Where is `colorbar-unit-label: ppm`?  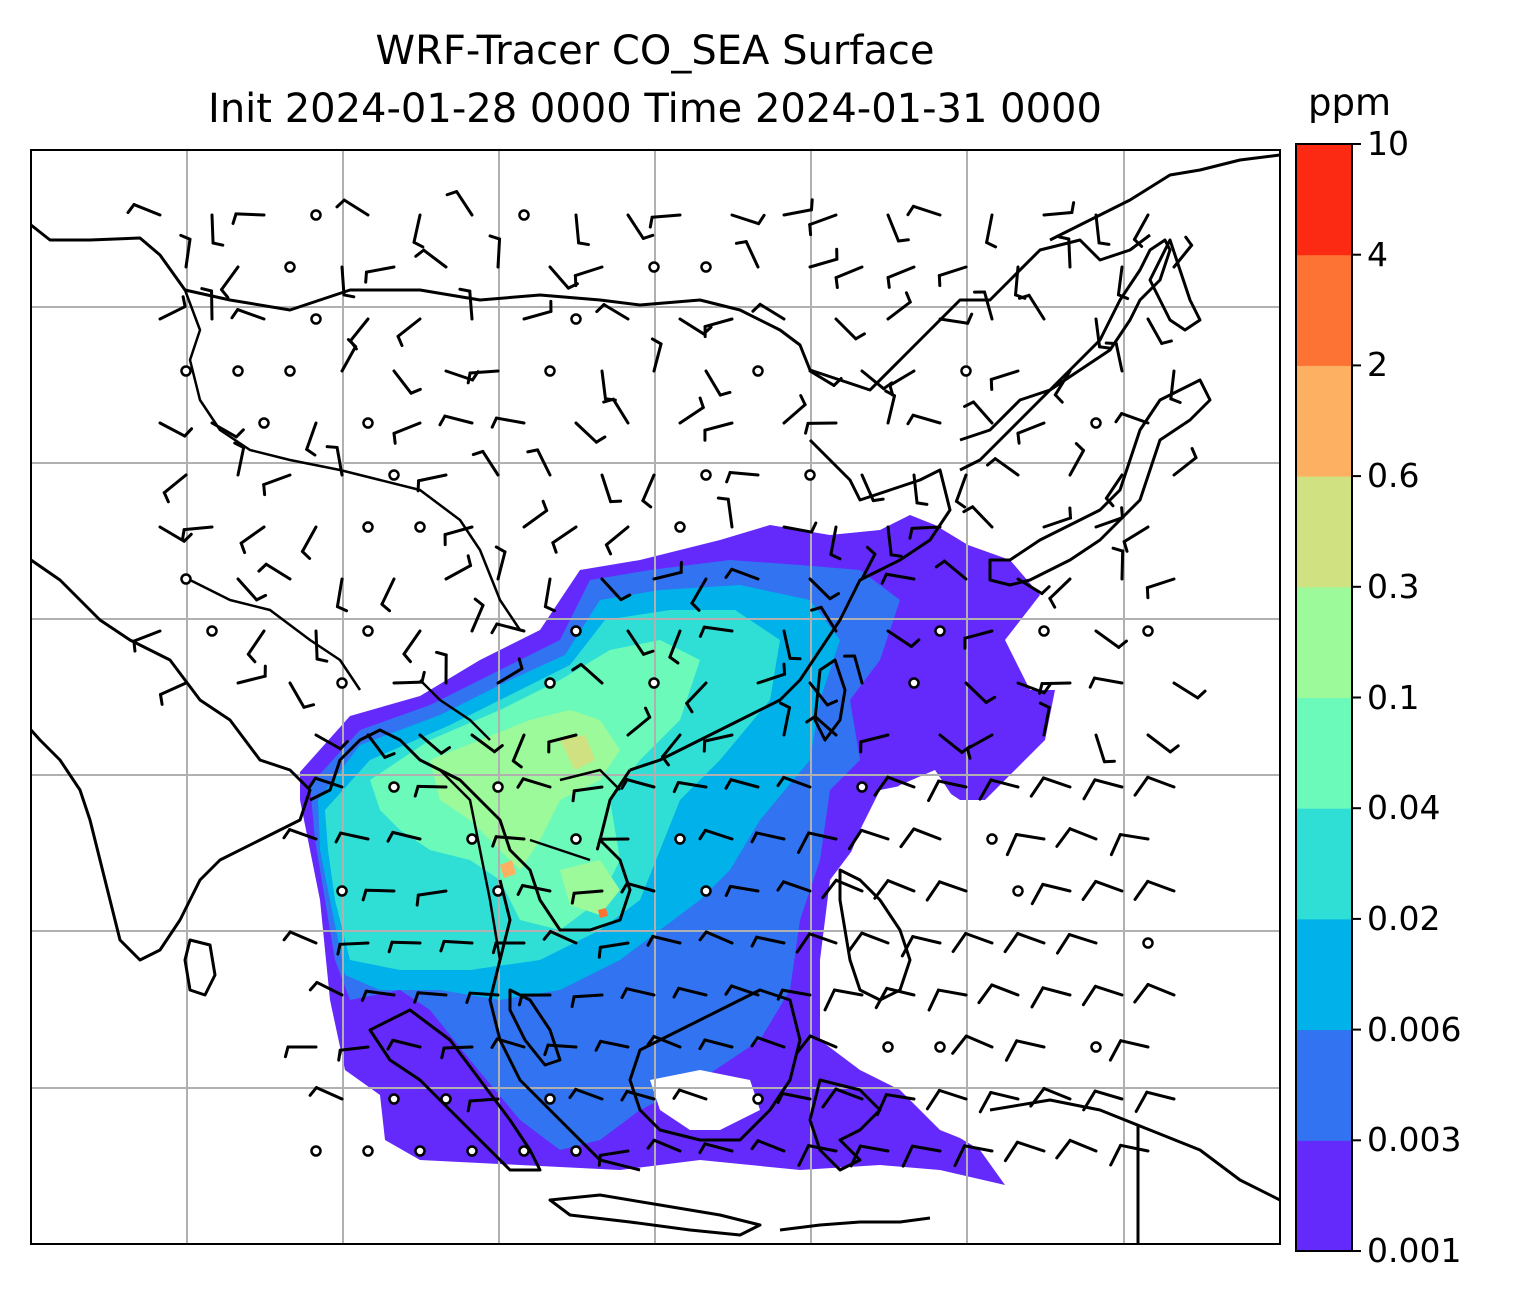
colorbar-unit-label: ppm is located at coordinates (1350, 102).